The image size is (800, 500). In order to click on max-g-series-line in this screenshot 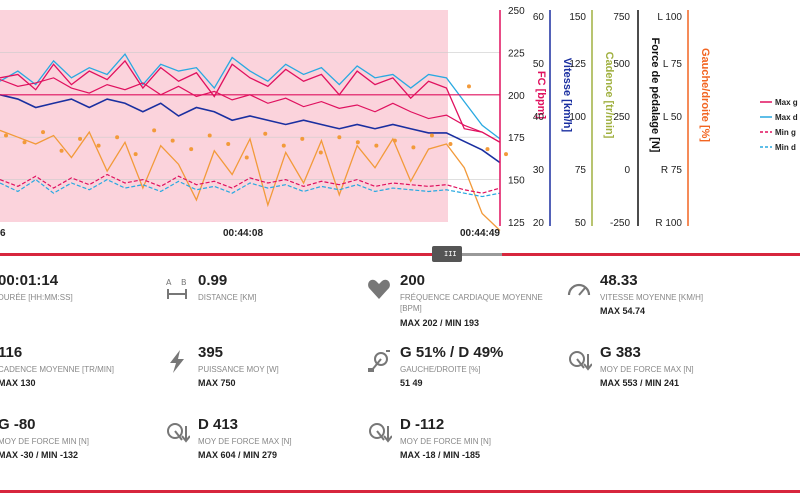, I will do `click(250, 101)`.